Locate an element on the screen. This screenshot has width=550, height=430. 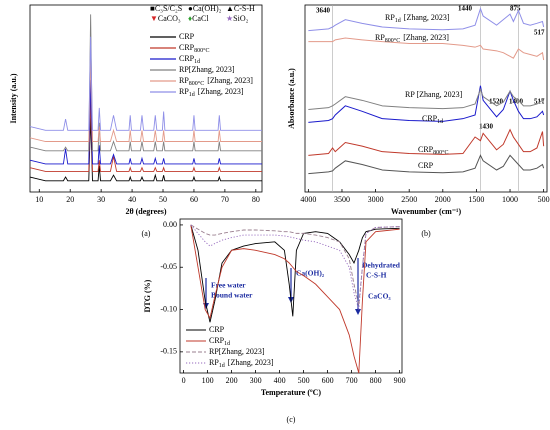
panel-label: (b) is located at coordinates (426, 233).